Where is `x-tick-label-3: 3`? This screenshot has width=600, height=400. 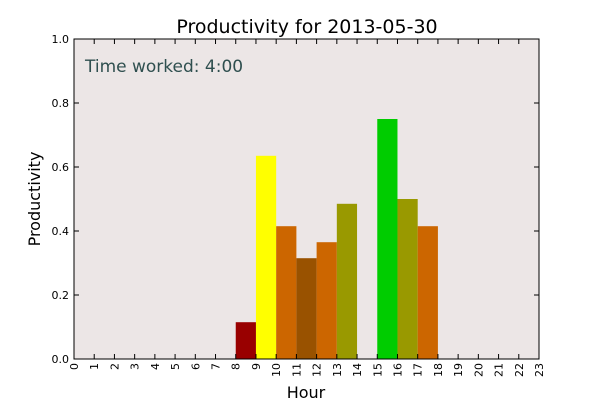 x-tick-label-3: 3 is located at coordinates (135, 366).